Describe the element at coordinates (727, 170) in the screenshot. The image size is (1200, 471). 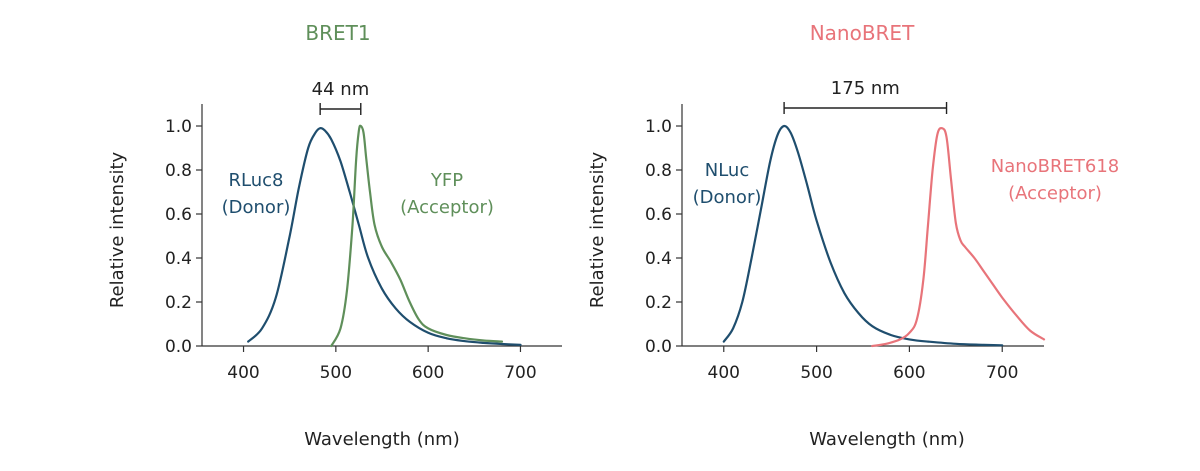
I see `series-label-line: NLuc` at that location.